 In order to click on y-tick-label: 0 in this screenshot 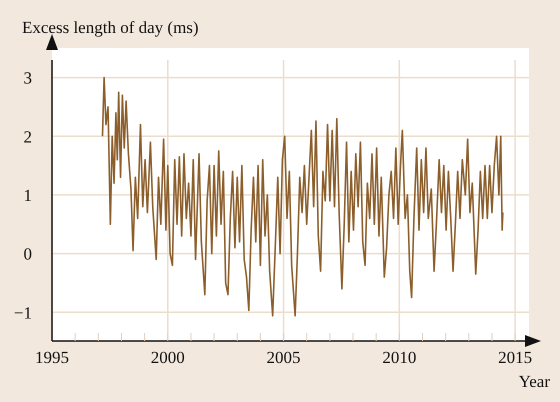, I will do `click(28, 254)`.